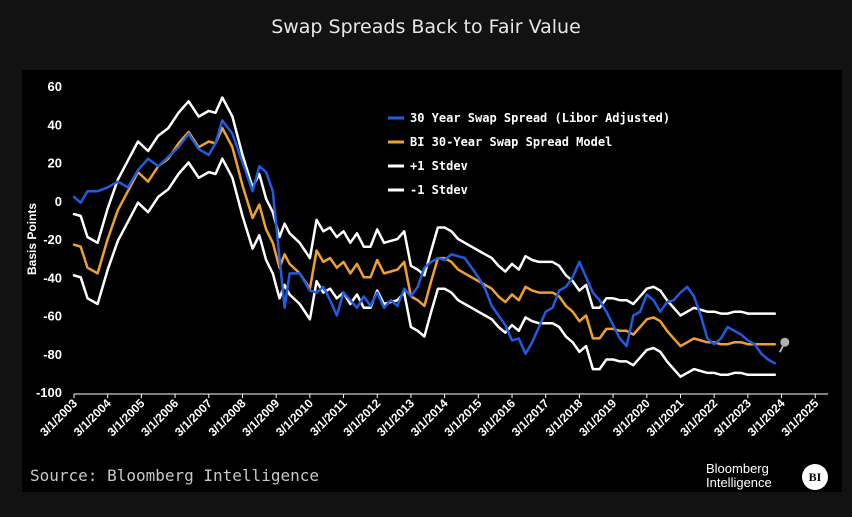 The image size is (852, 517). What do you see at coordinates (799, 417) in the screenshot?
I see `x-tick-label: 3/1/2025` at bounding box center [799, 417].